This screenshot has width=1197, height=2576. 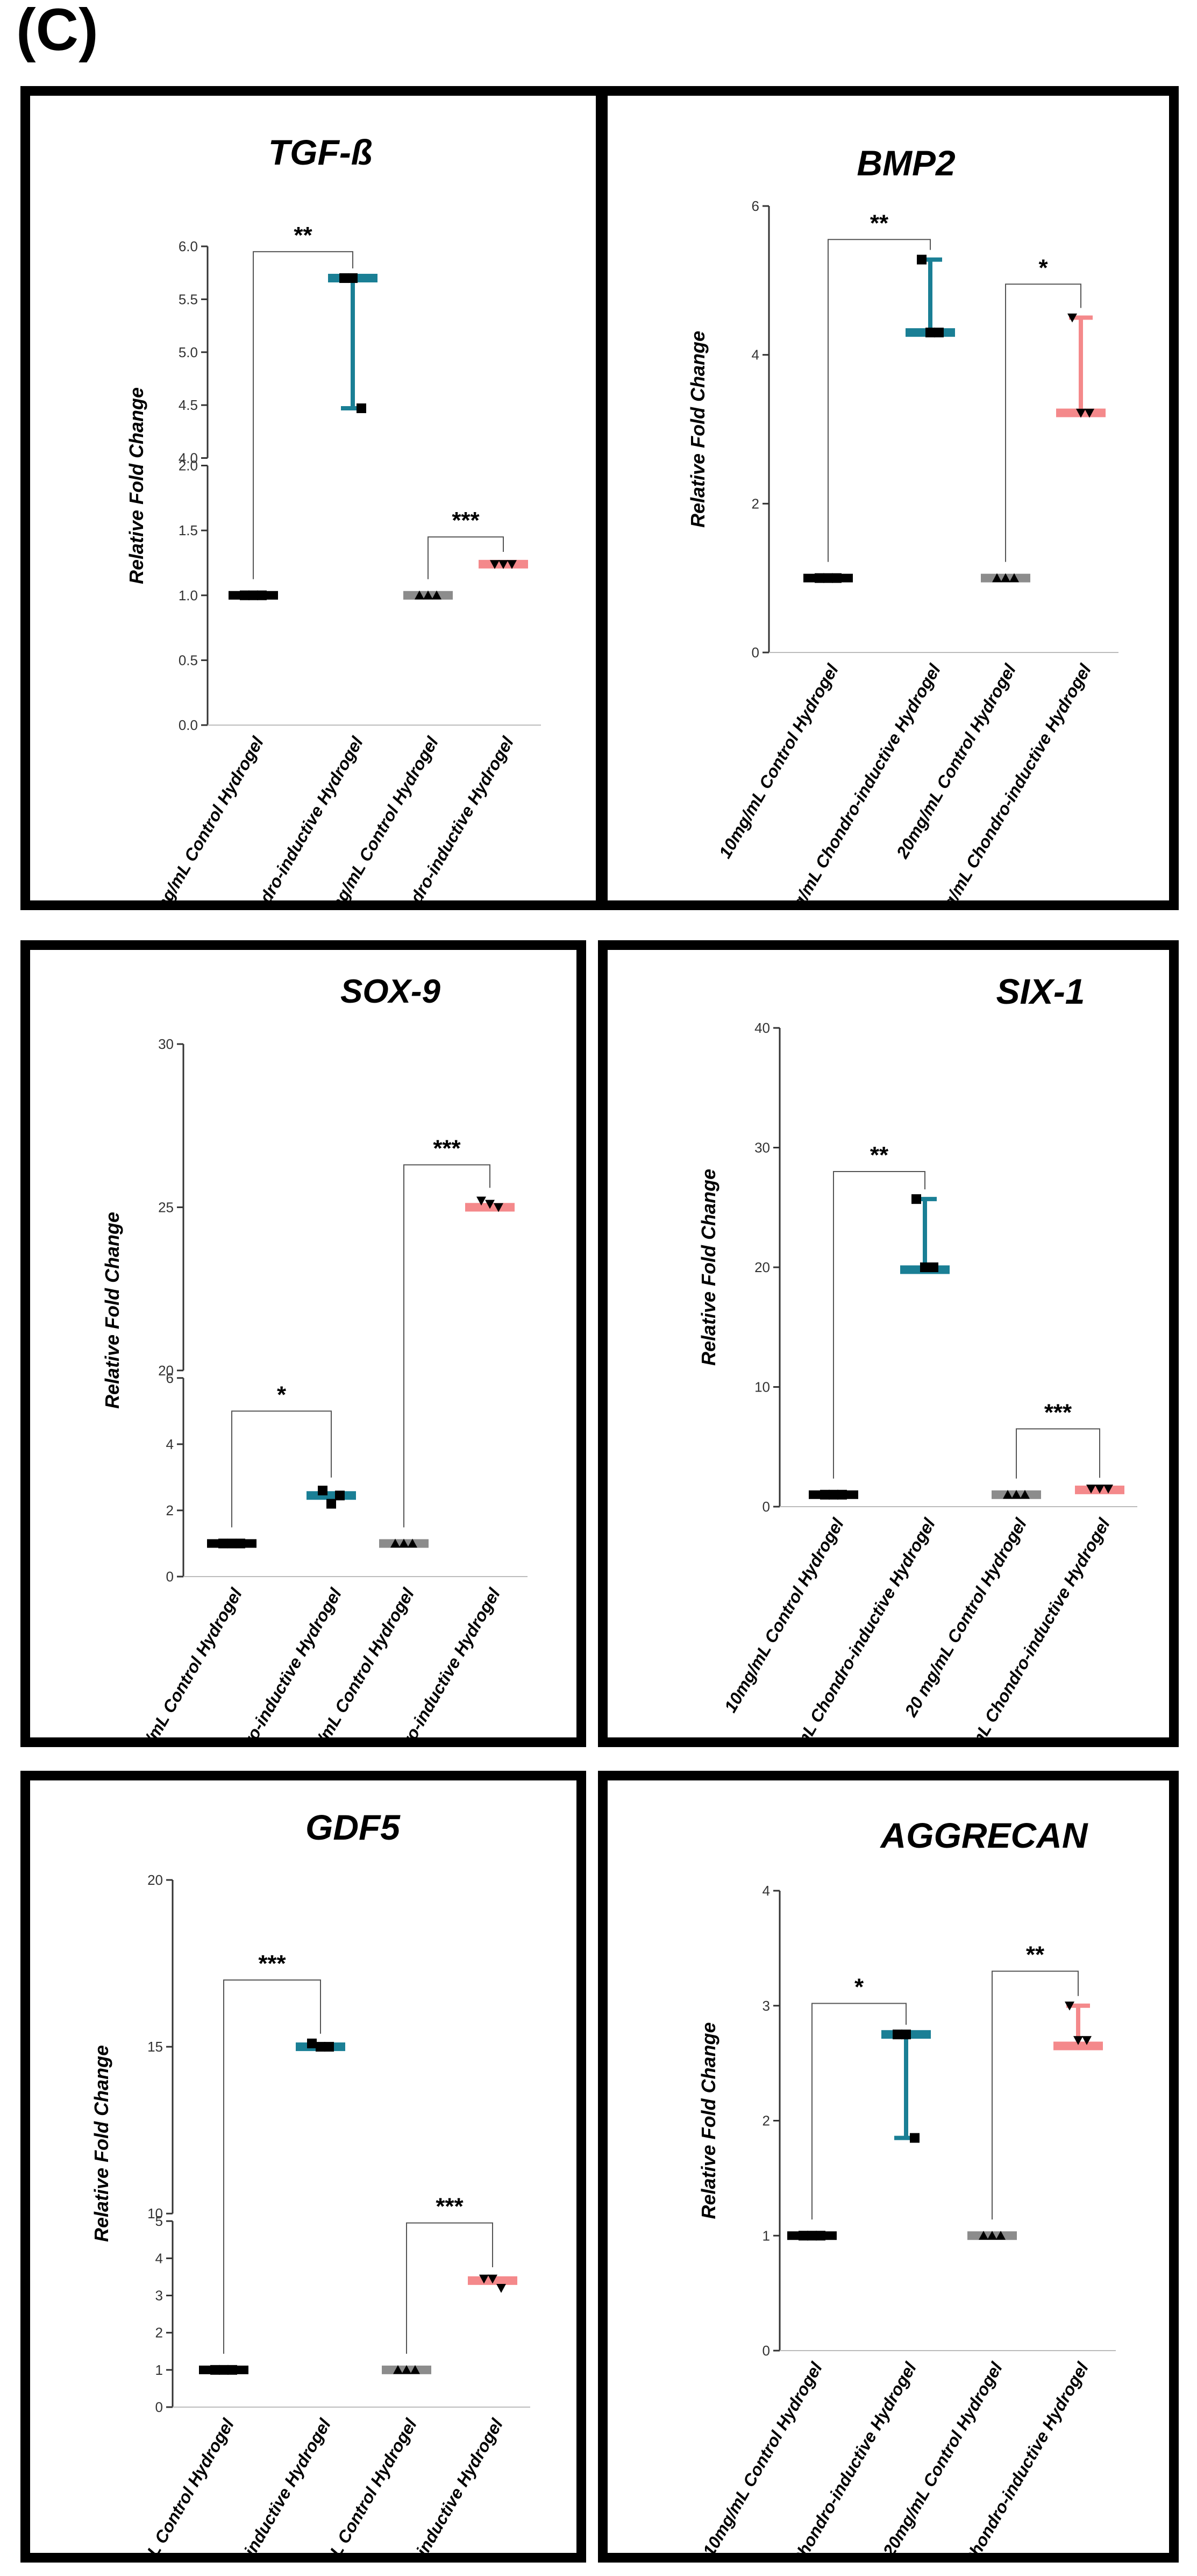 I want to click on significance-bracket: ***, so click(x=466, y=543).